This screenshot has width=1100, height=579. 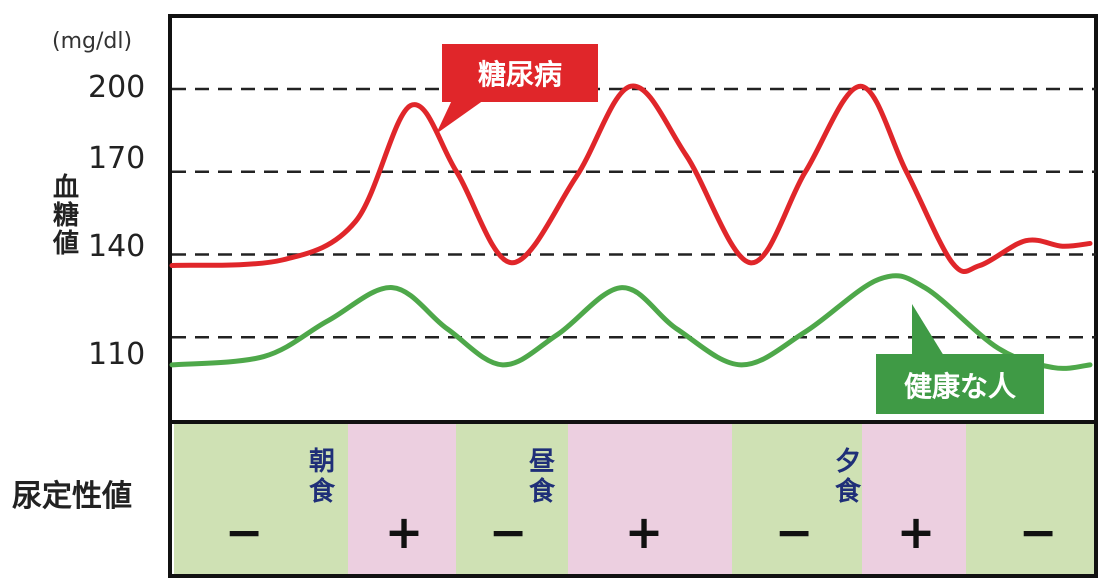 What do you see at coordinates (92, 41) in the screenshot?
I see `unit-label: (mg/dl)` at bounding box center [92, 41].